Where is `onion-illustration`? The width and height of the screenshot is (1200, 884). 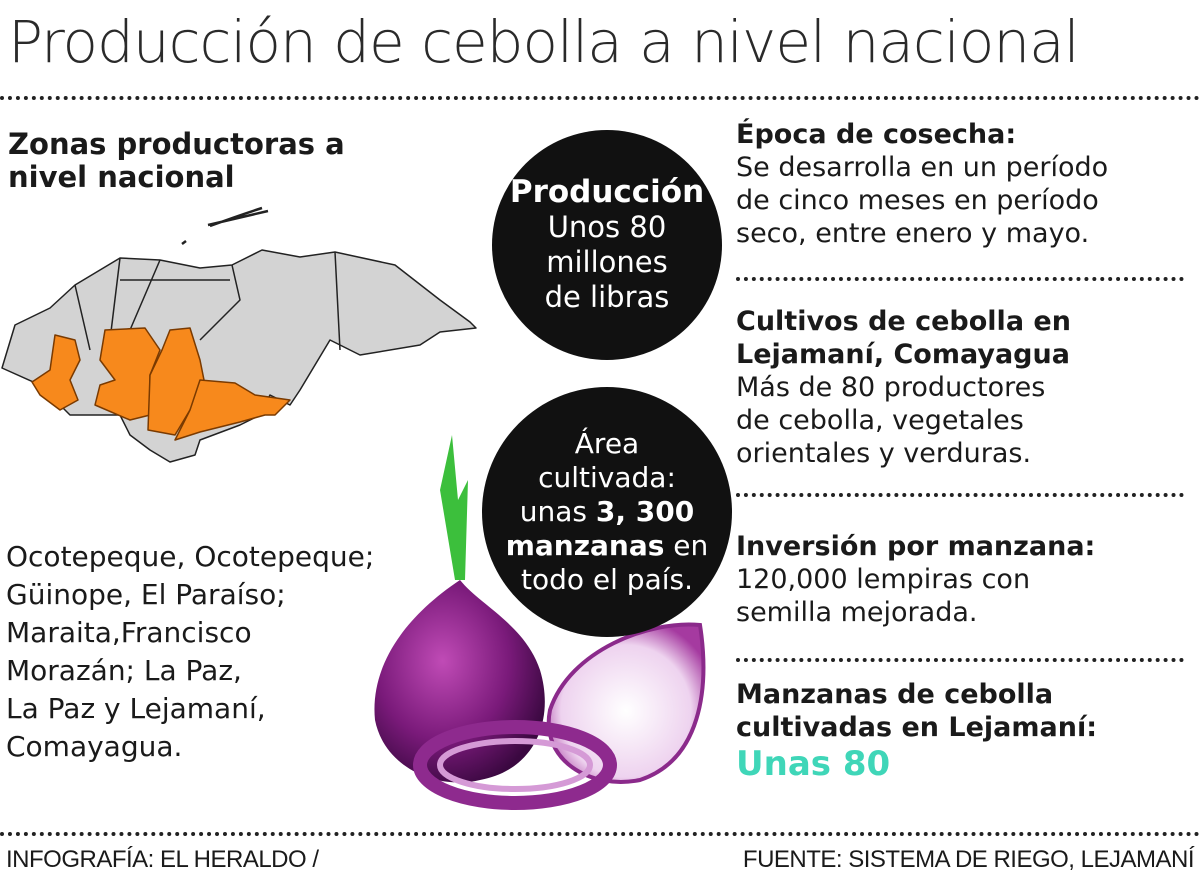
onion-illustration is located at coordinates (540, 622).